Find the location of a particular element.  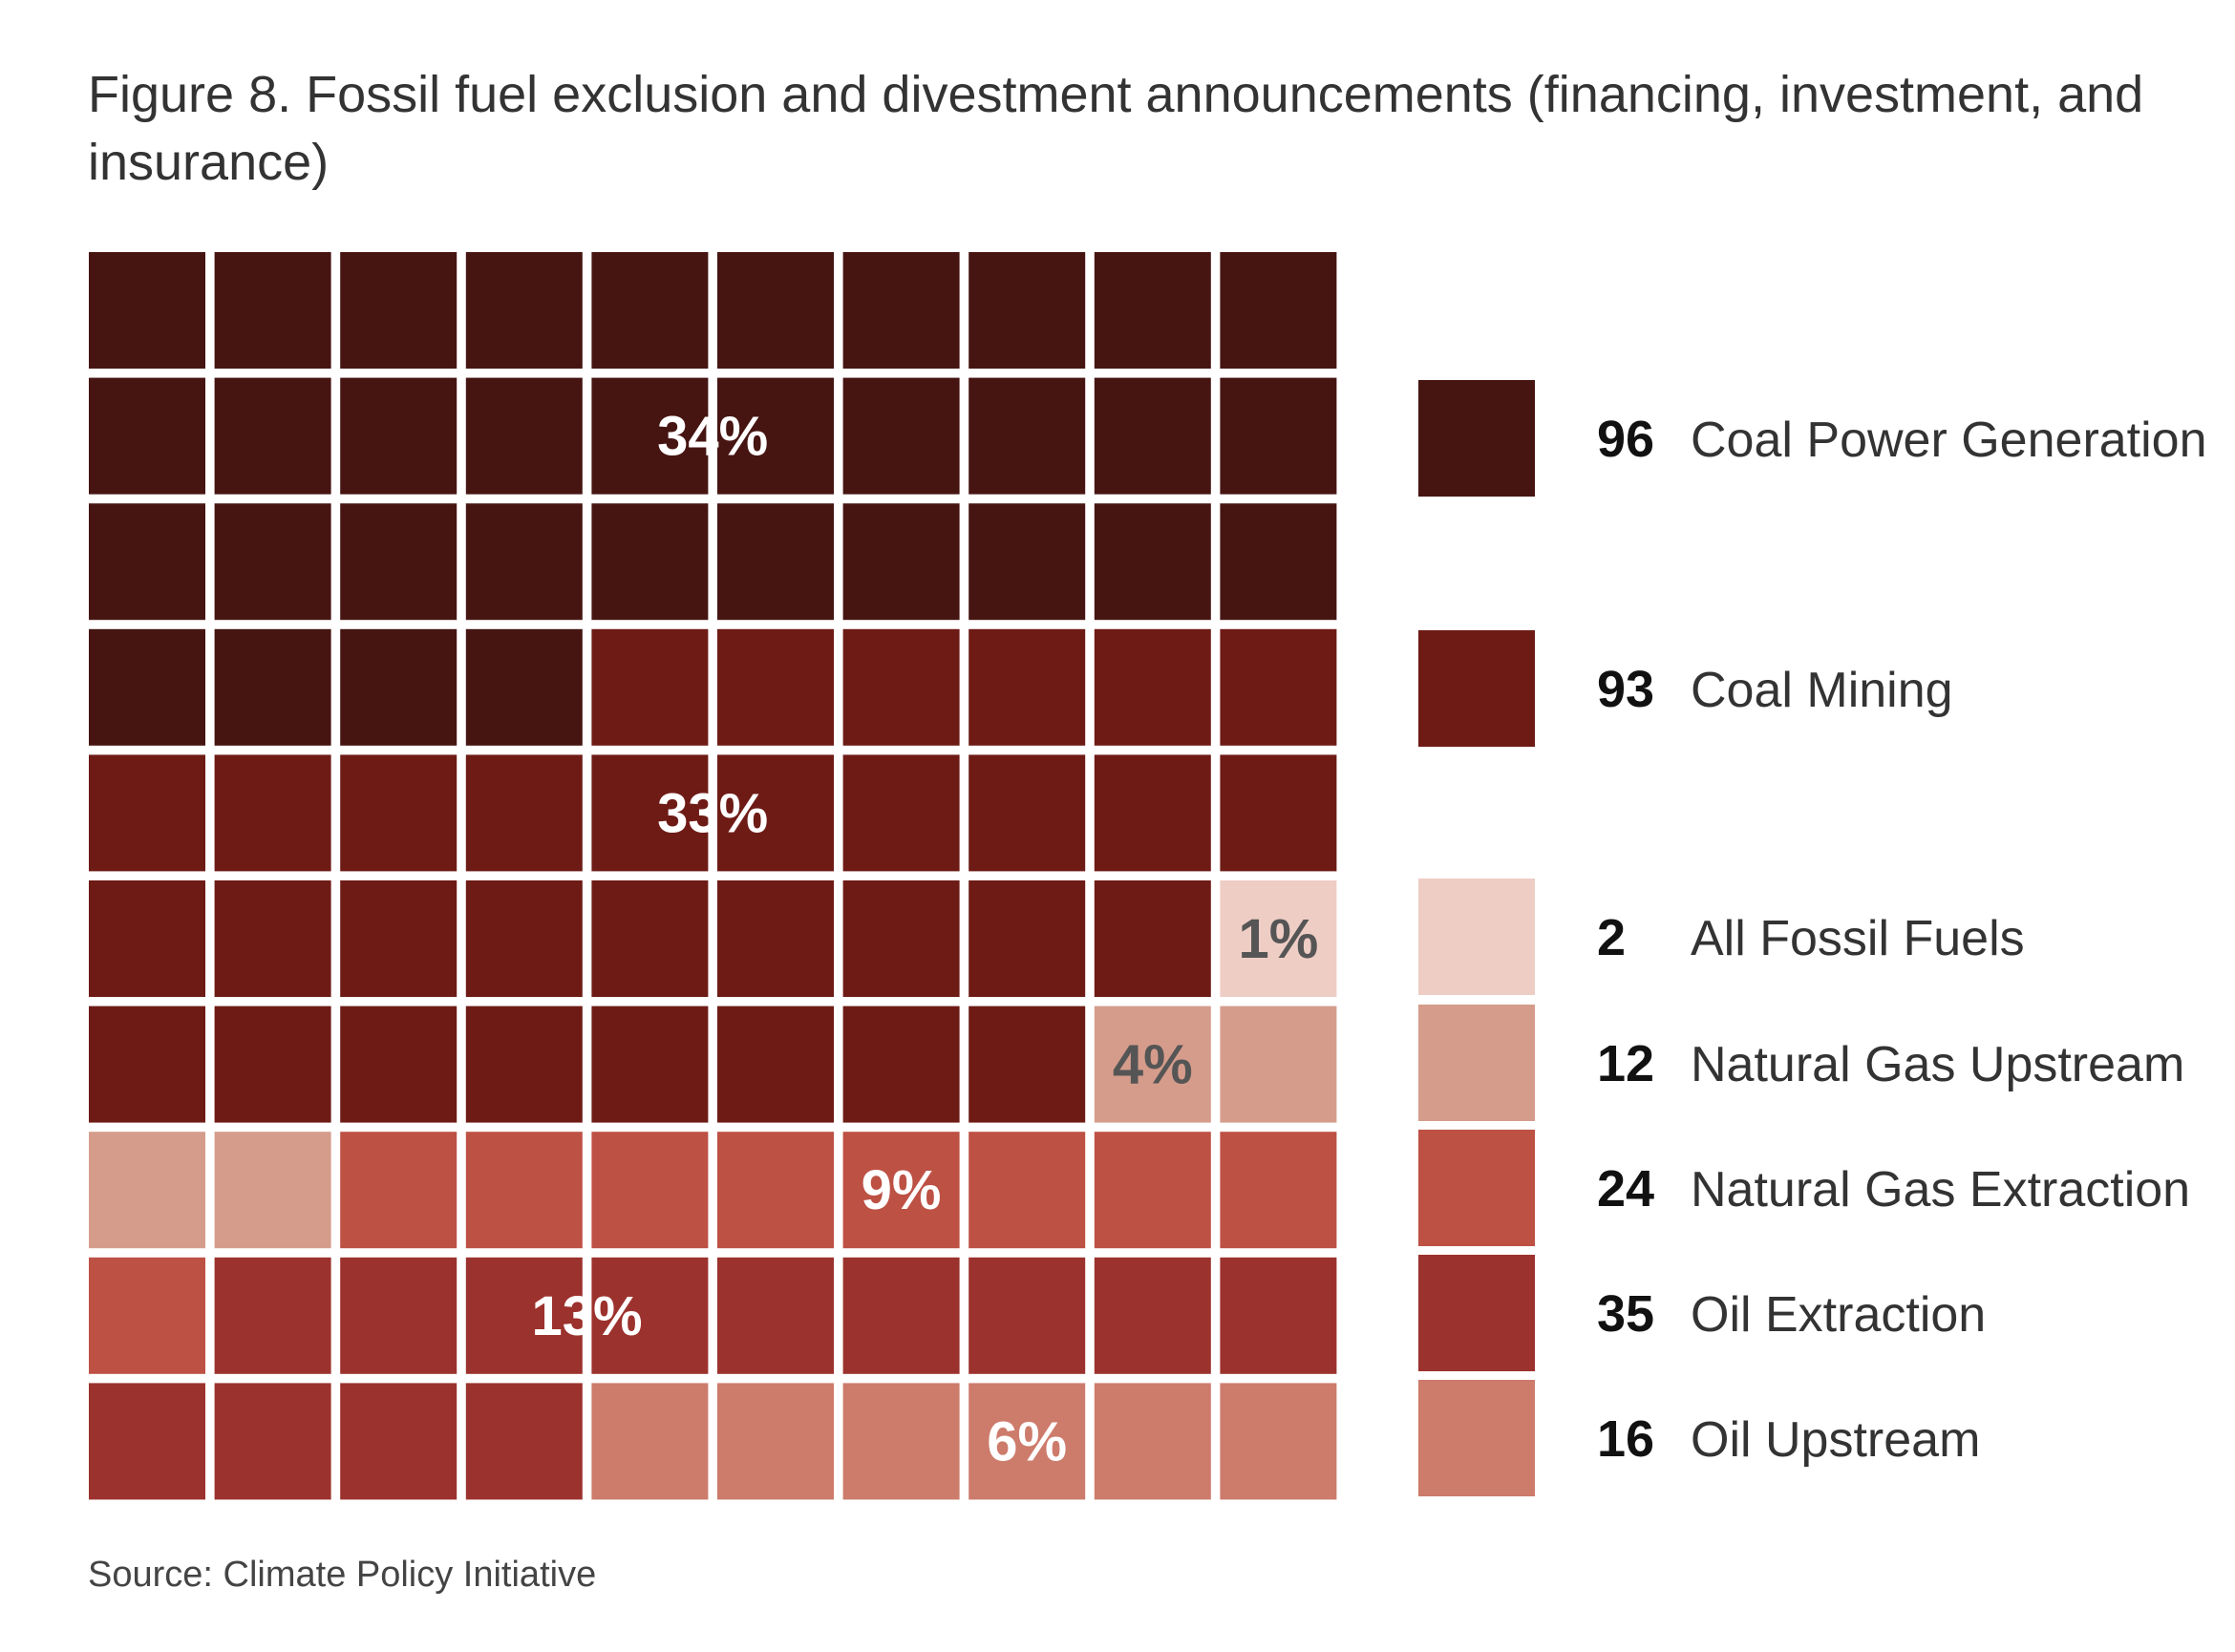

legend-label: All Fossil Fuels is located at coordinates (1858, 938).